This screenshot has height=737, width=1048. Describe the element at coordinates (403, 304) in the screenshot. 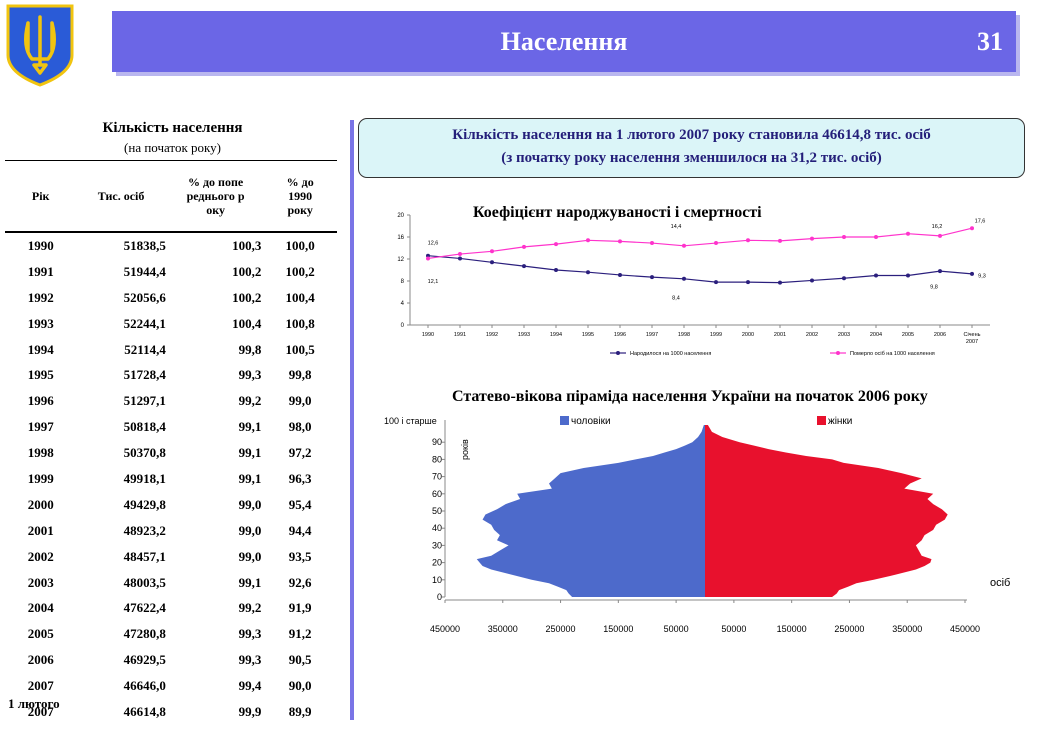

I see `y-tick-label: 4` at that location.